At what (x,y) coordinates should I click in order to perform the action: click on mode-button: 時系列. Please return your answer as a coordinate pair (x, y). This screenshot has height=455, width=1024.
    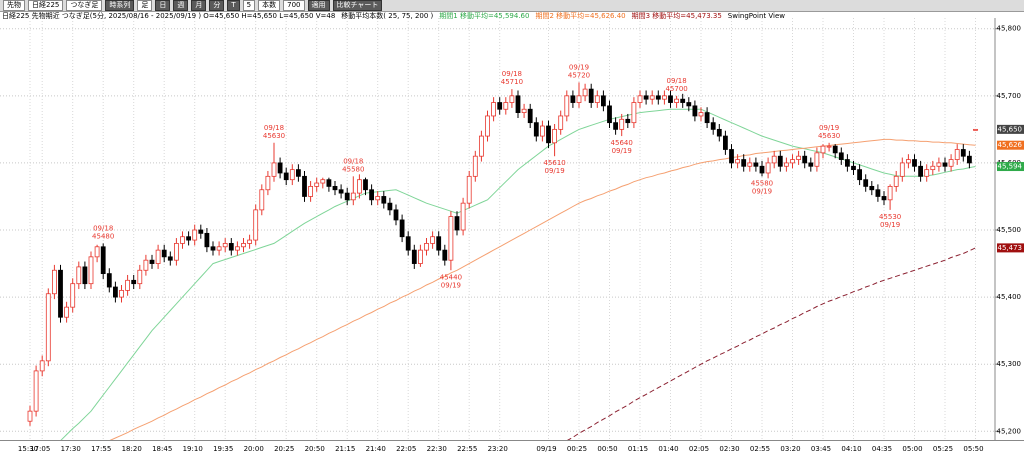
    Looking at the image, I should click on (120, 5).